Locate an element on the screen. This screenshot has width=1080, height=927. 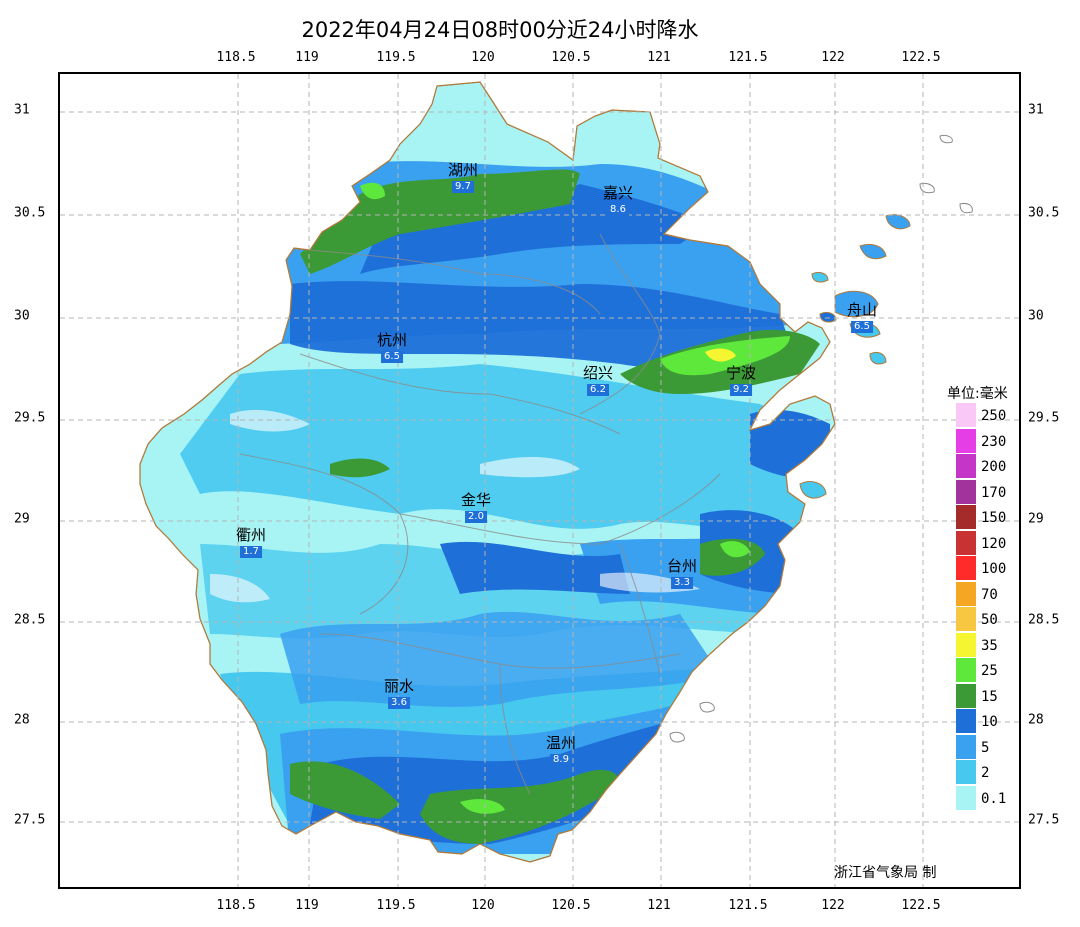
city-rain-value: 6.2 is located at coordinates (598, 390).